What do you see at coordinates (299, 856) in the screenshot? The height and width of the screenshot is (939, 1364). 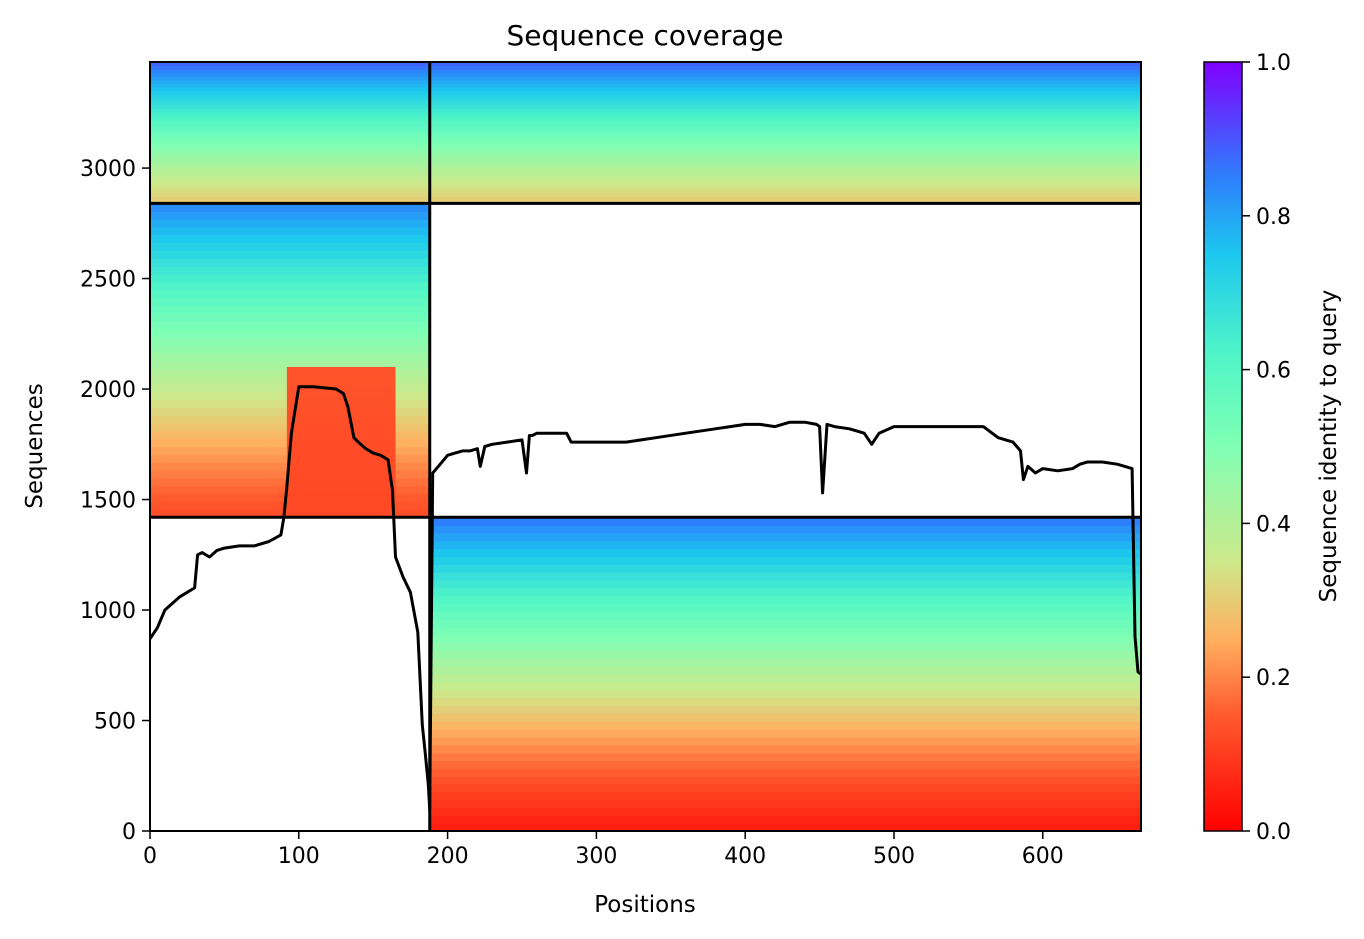 I see `x-tick-label: 100` at bounding box center [299, 856].